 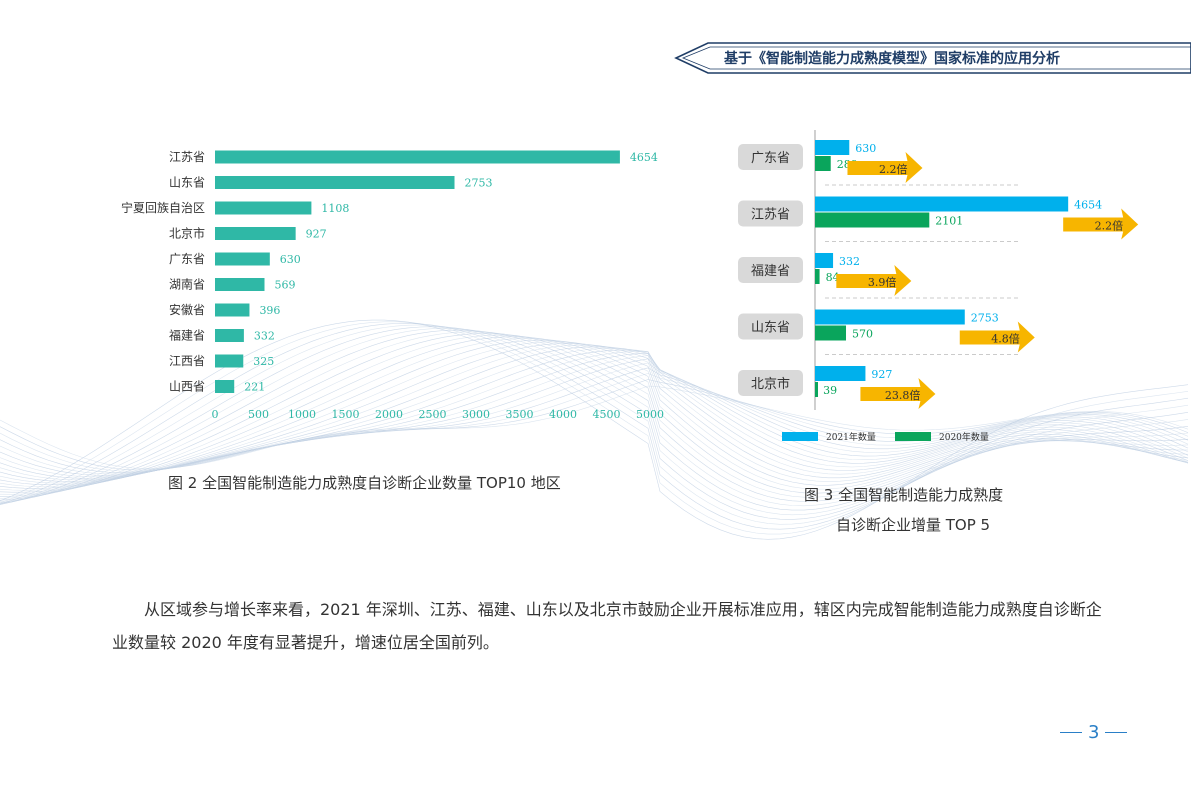 I want to click on fig3-category-label: 广东省, so click(x=770, y=158).